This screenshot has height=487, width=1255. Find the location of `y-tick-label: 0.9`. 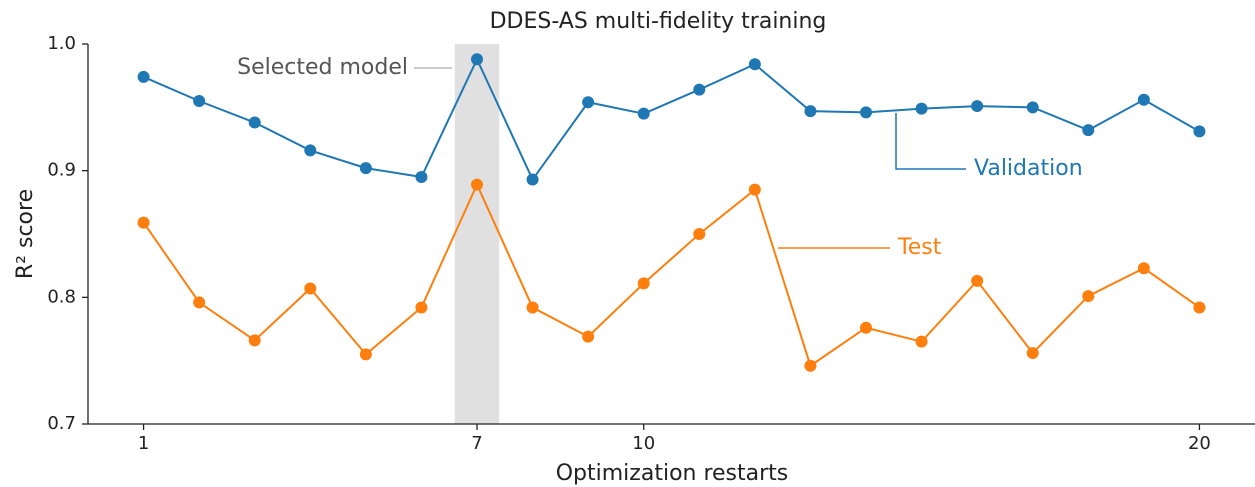

y-tick-label: 0.9 is located at coordinates (61, 170).